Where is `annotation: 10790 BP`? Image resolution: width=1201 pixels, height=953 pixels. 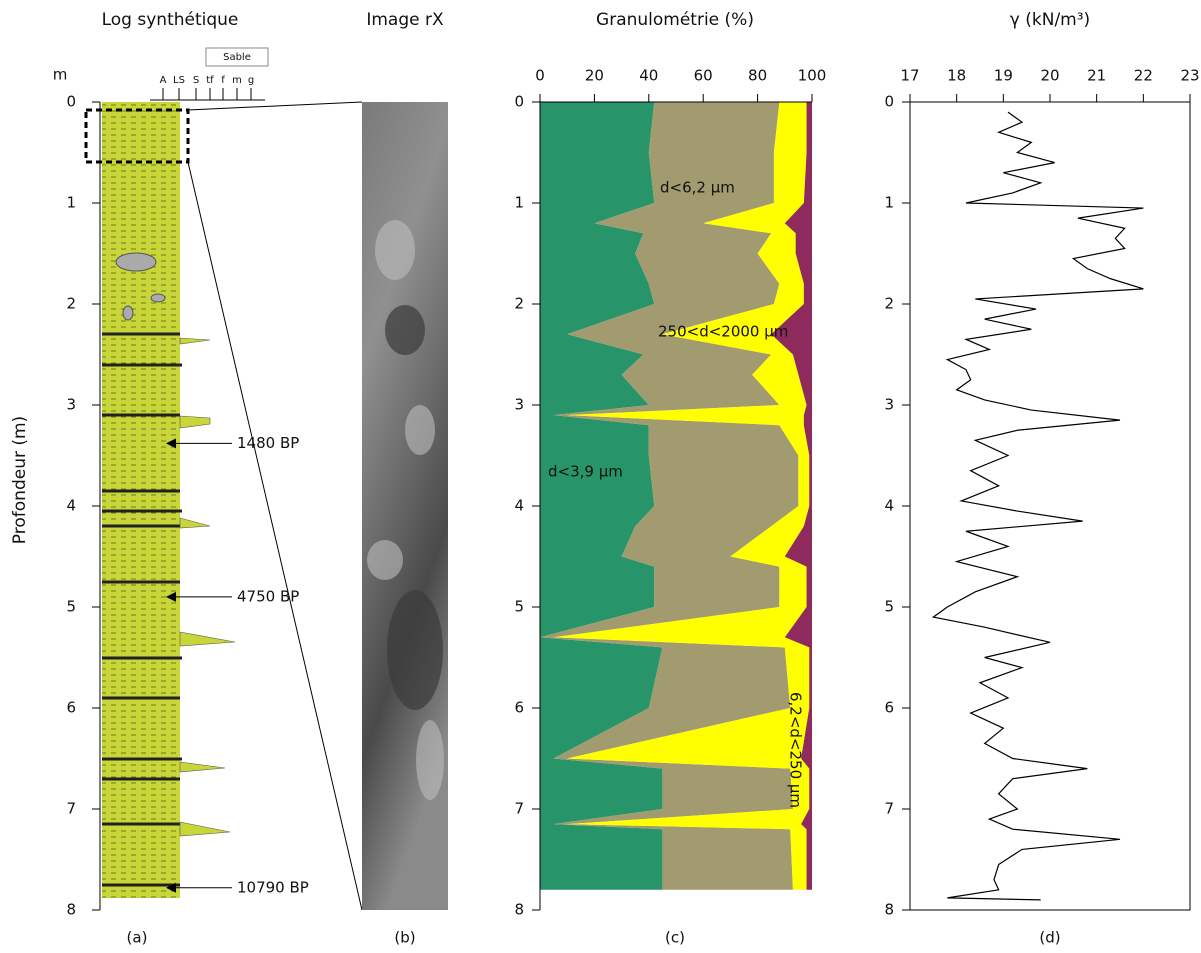
annotation: 10790 BP is located at coordinates (273, 887).